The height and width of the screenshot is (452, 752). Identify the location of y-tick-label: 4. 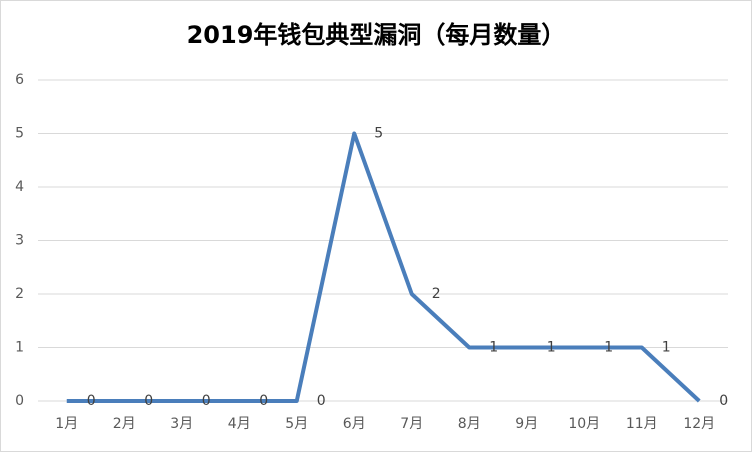
(19, 187).